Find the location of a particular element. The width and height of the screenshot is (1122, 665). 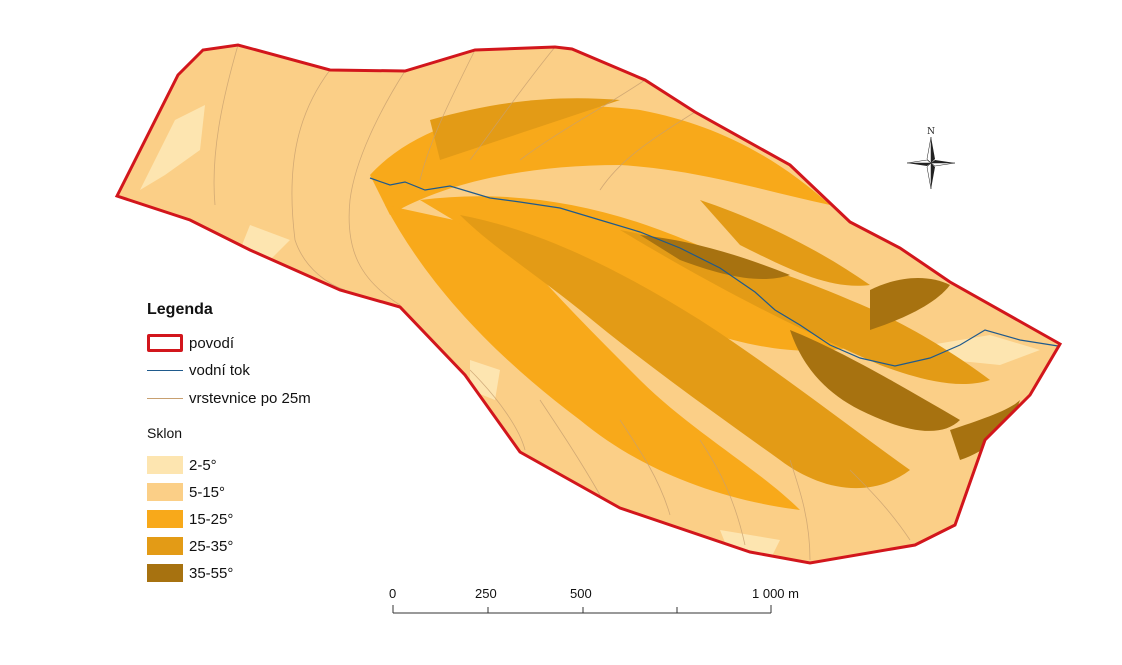

slope-class-25-35: 25-35° is located at coordinates (190, 546).